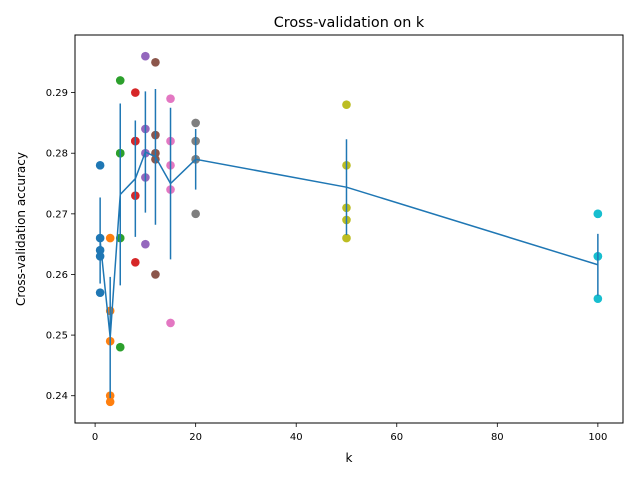 This screenshot has width=640, height=484. I want to click on y-tick-label: 0.28, so click(57, 154).